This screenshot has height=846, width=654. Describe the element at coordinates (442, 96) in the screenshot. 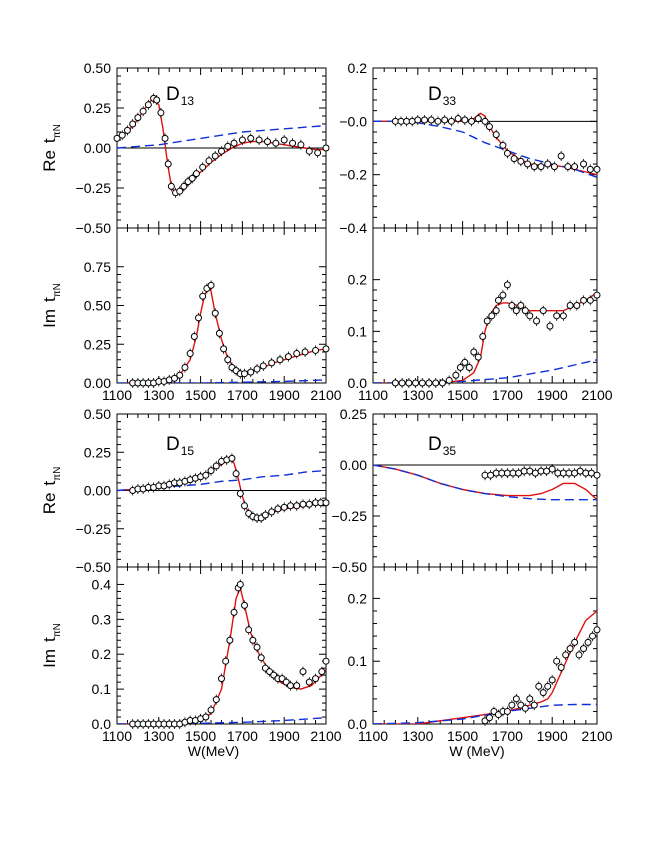

I see `panel-label: D33` at that location.